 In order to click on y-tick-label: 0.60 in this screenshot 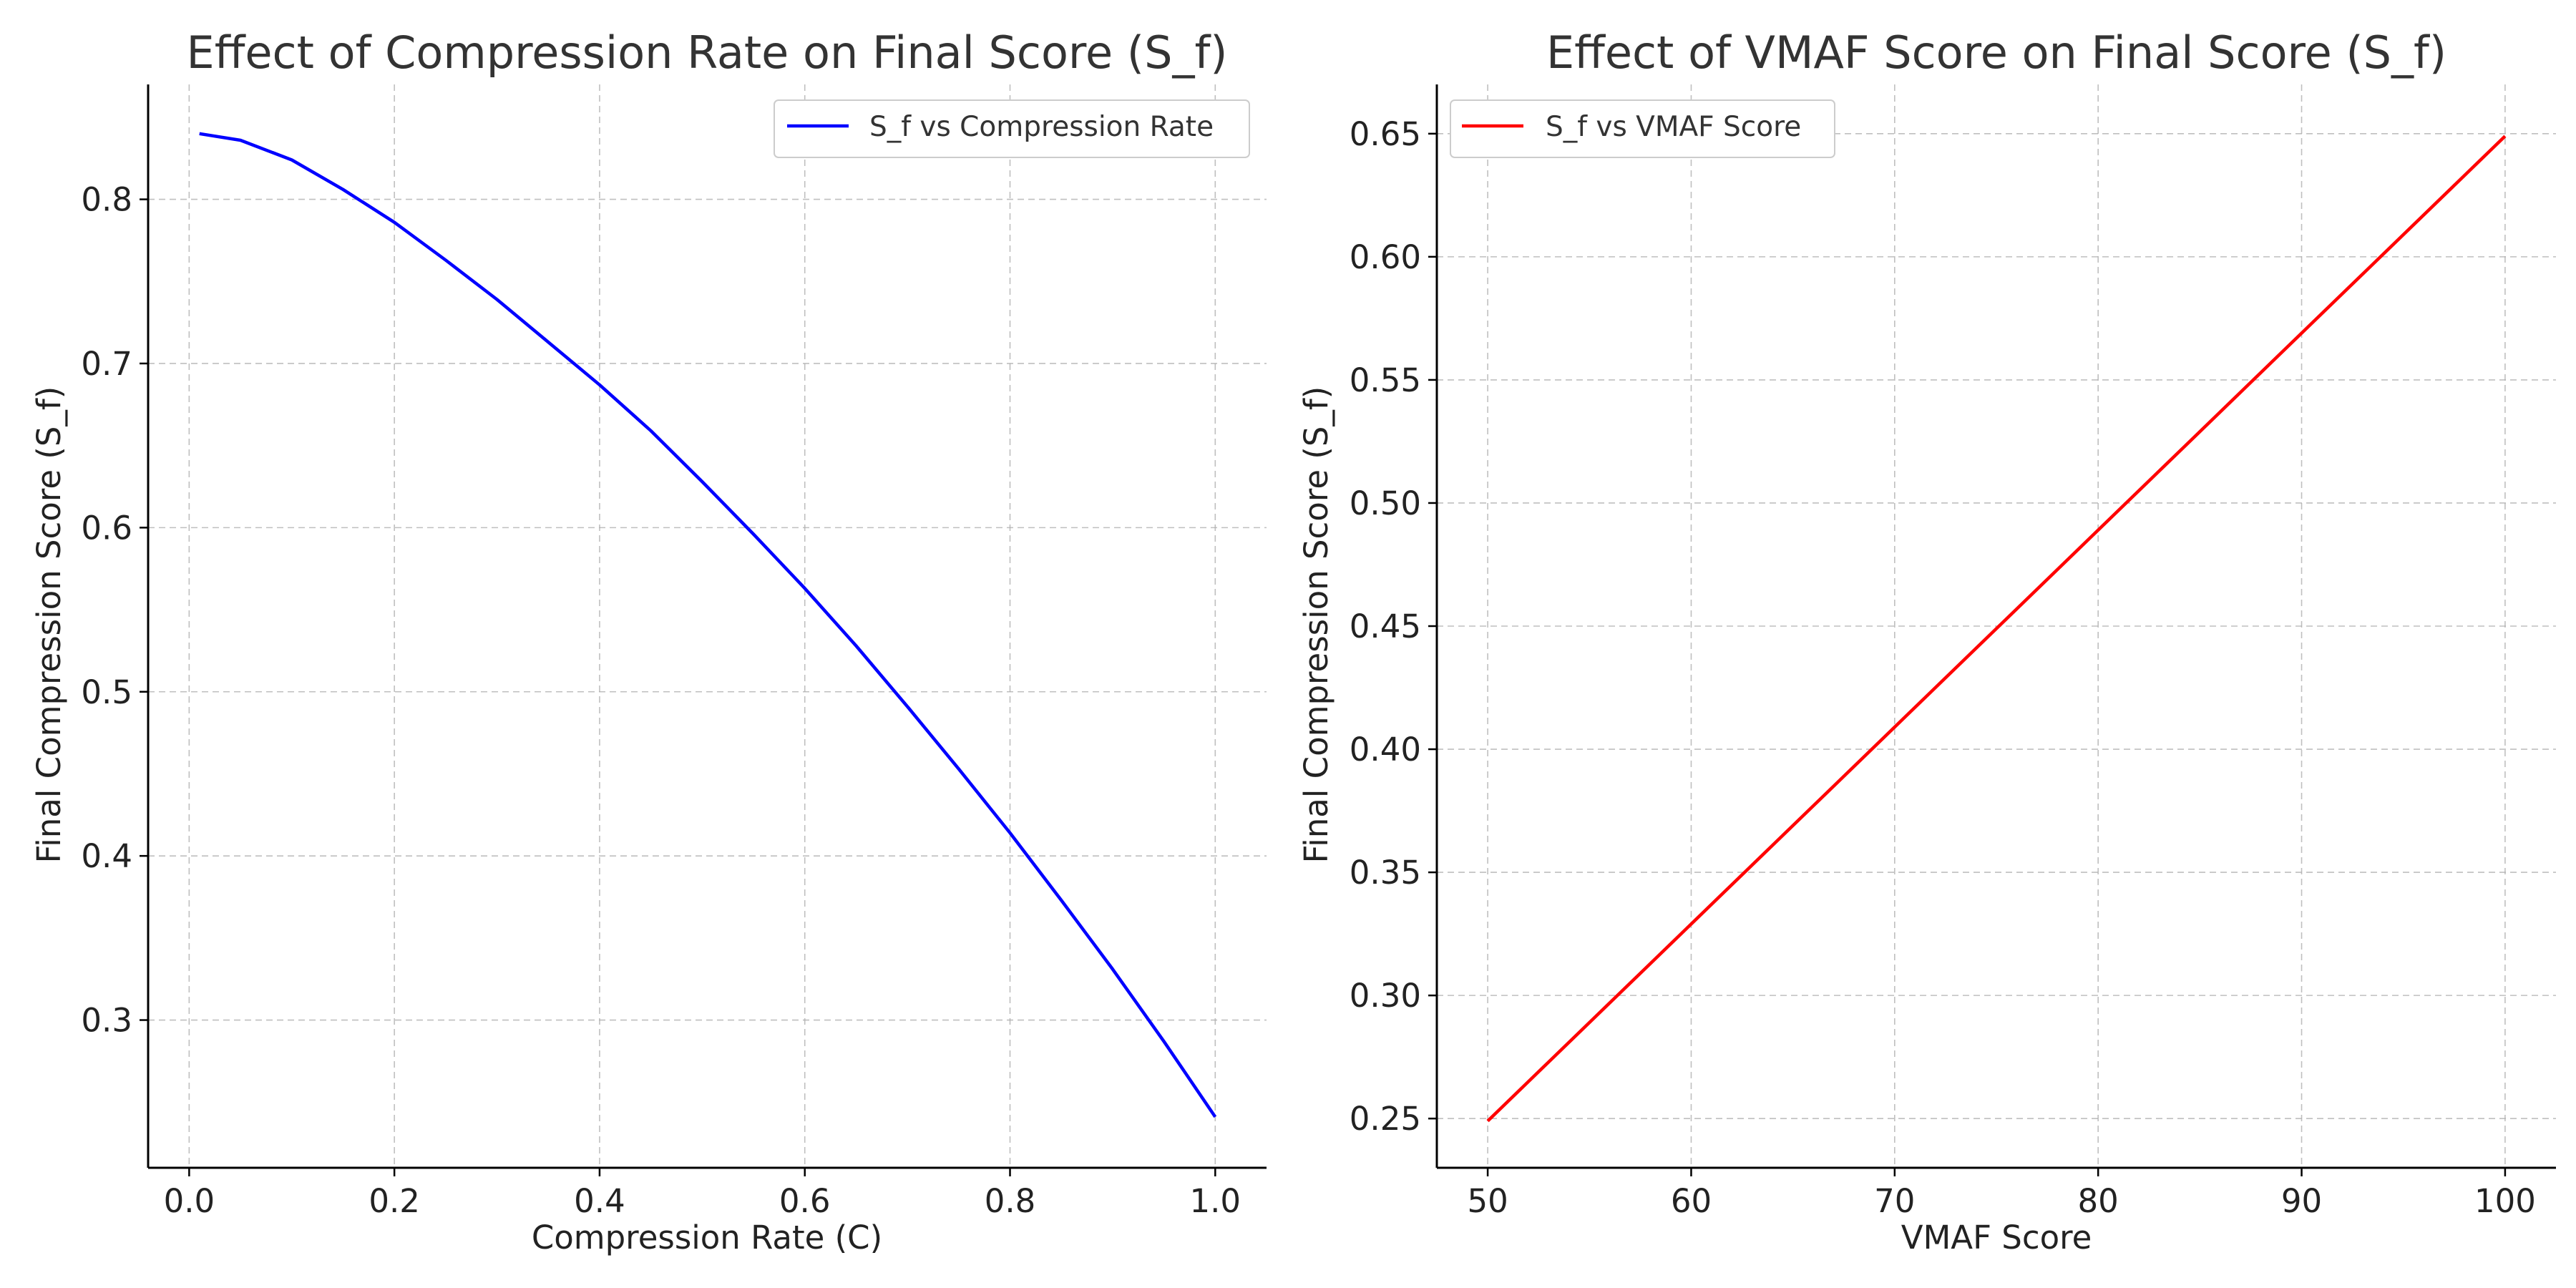, I will do `click(1385, 257)`.